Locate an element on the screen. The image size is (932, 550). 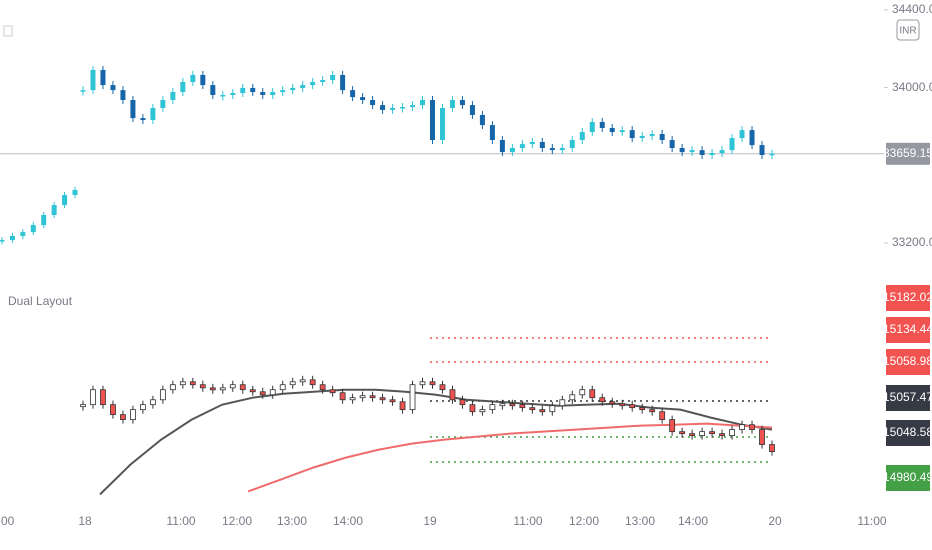
time-label: :00 is located at coordinates (7, 521).